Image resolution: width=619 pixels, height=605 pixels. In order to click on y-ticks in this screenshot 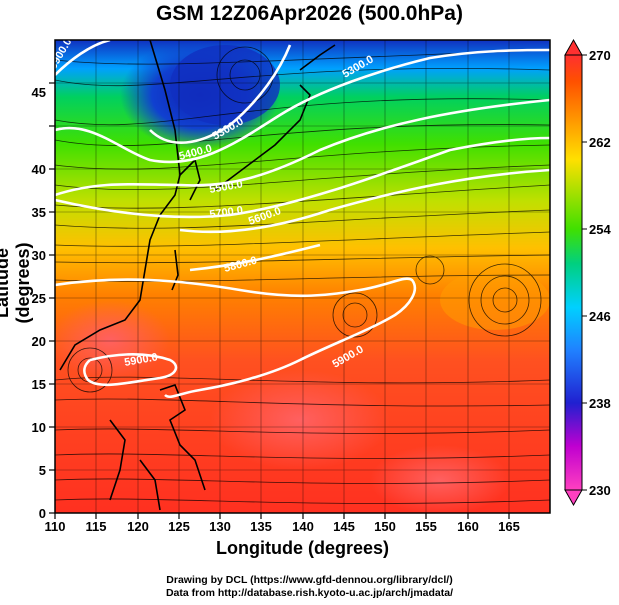, I will do `click(52, 298)`.